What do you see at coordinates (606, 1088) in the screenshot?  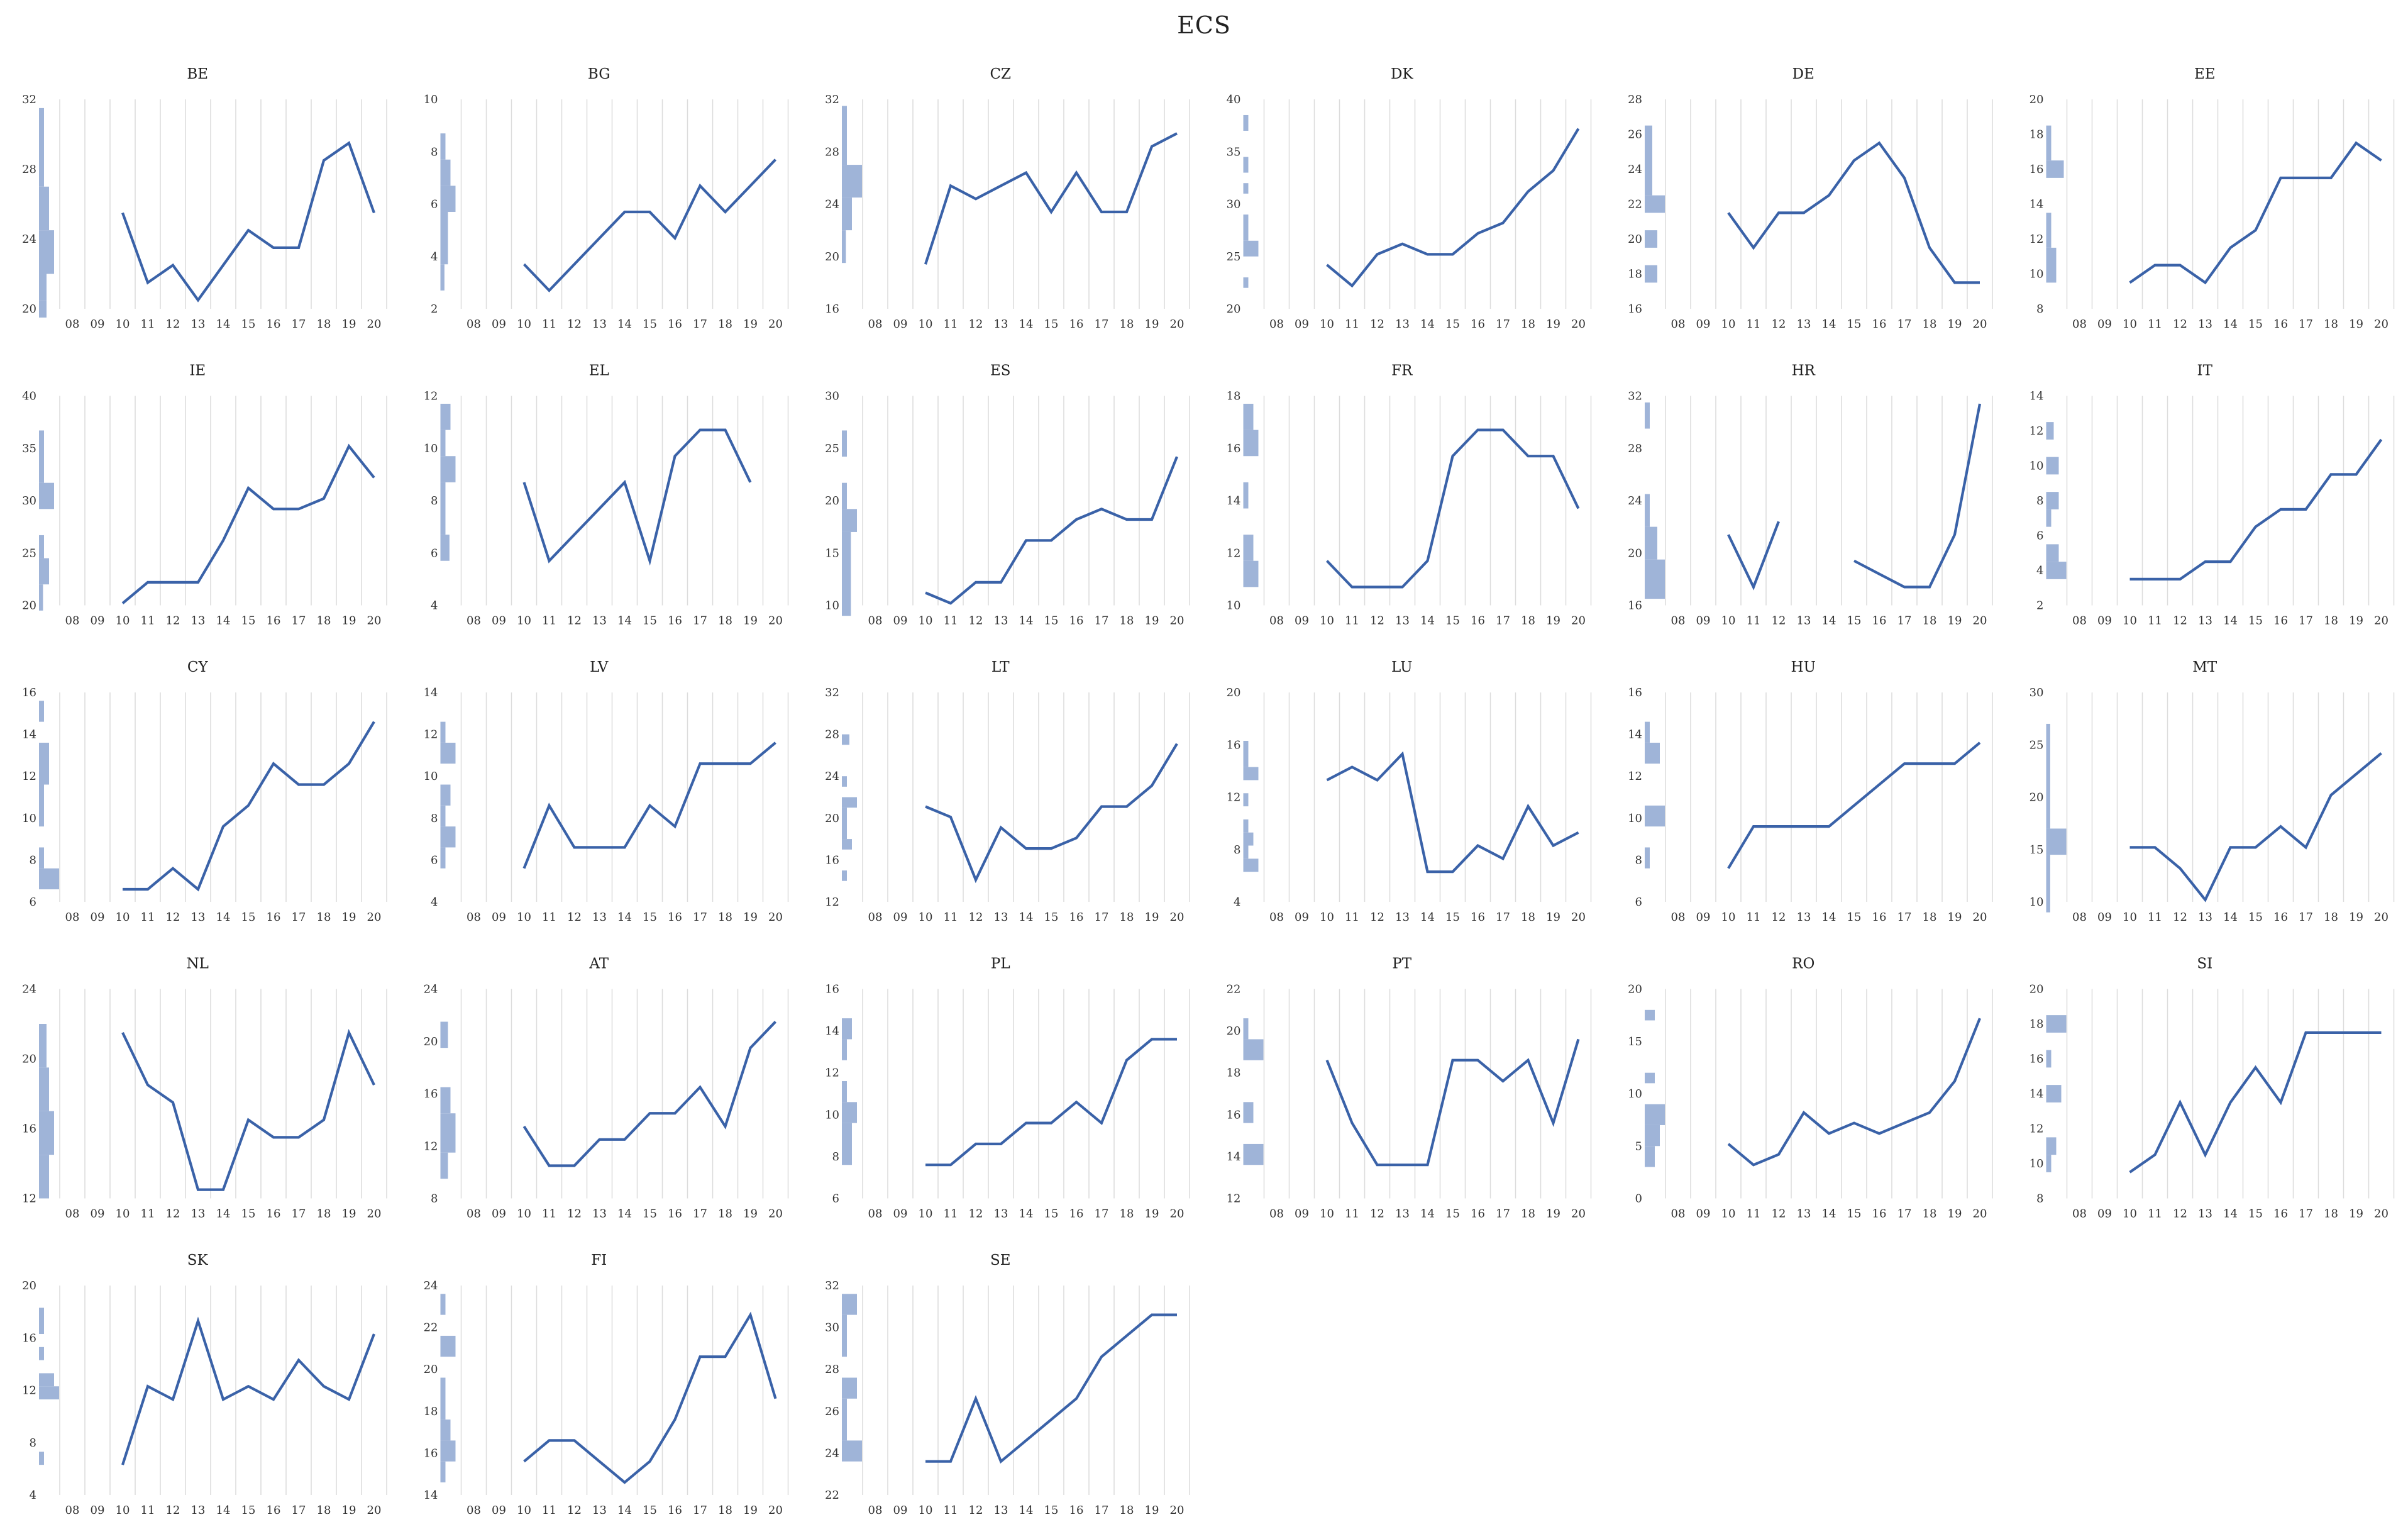 I see `panel-at: AT 8 12 16 20 24 08 09 10 11 12 13 14 15 16 17 18 19 20` at bounding box center [606, 1088].